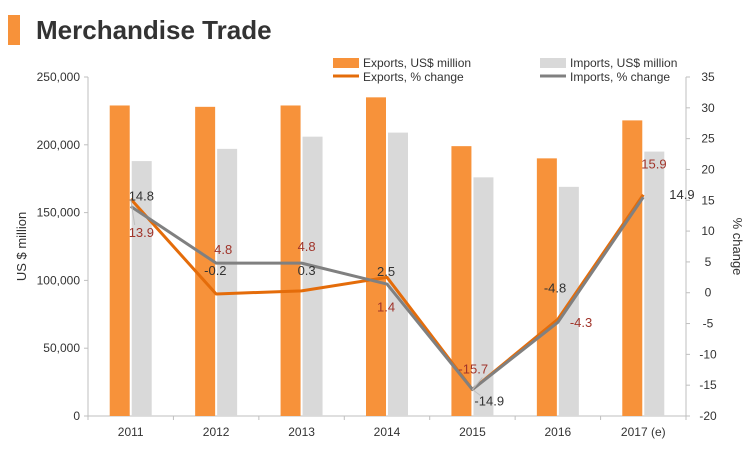  Describe the element at coordinates (141, 195) in the screenshot. I see `data-label-imports-change: 14.8` at that location.